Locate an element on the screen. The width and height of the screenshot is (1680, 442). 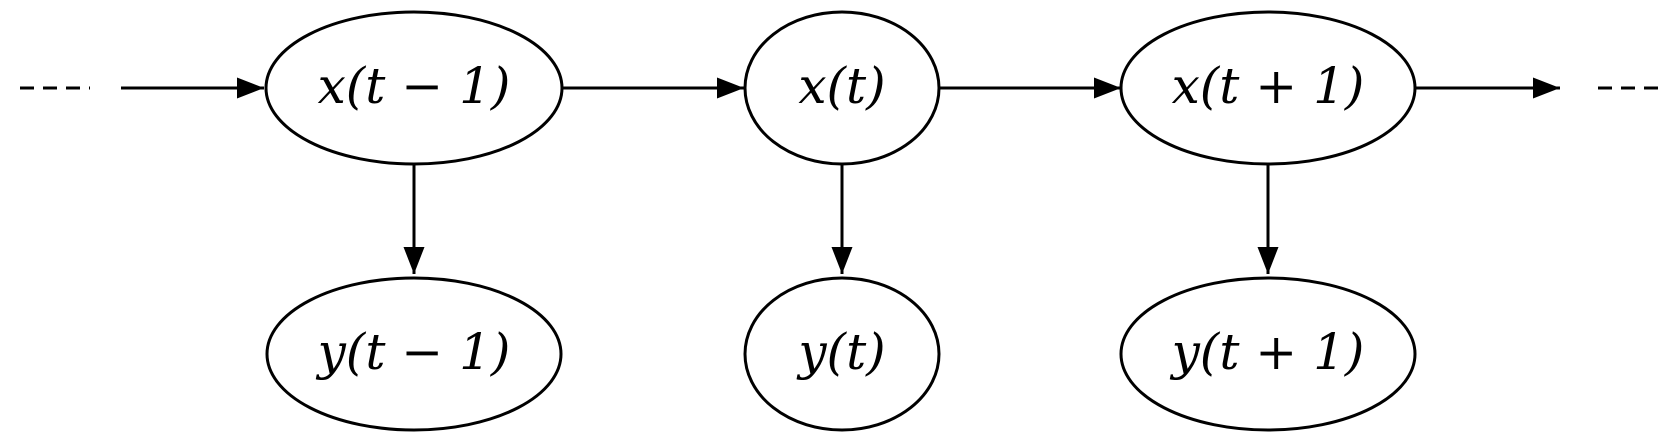
node-y-next-label: y(t + 1) is located at coordinates (1267, 352).